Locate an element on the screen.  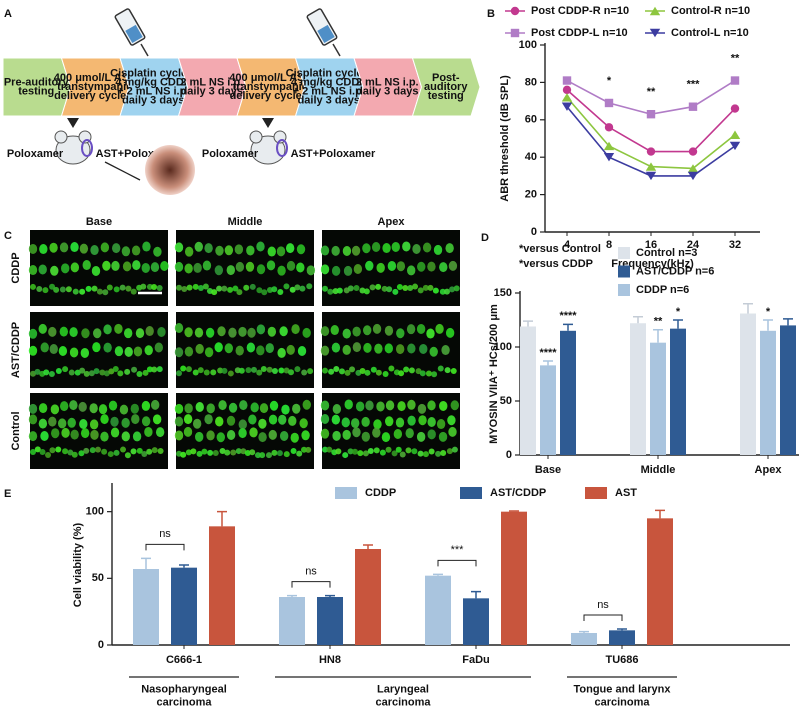
step-text: auditory is located at coordinates (446, 87).